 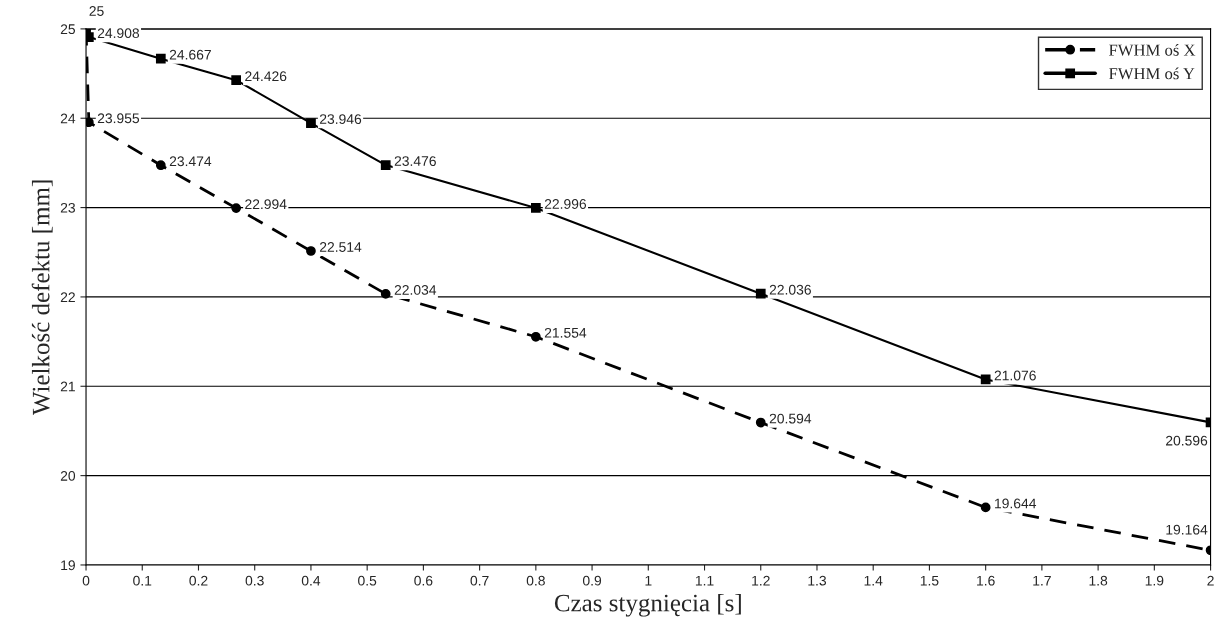 I want to click on y-tick-label: 21, so click(x=67, y=386).